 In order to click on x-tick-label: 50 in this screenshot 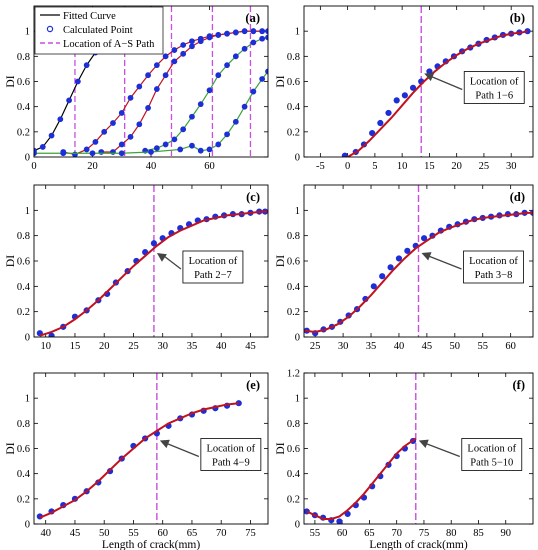, I will do `click(455, 346)`.